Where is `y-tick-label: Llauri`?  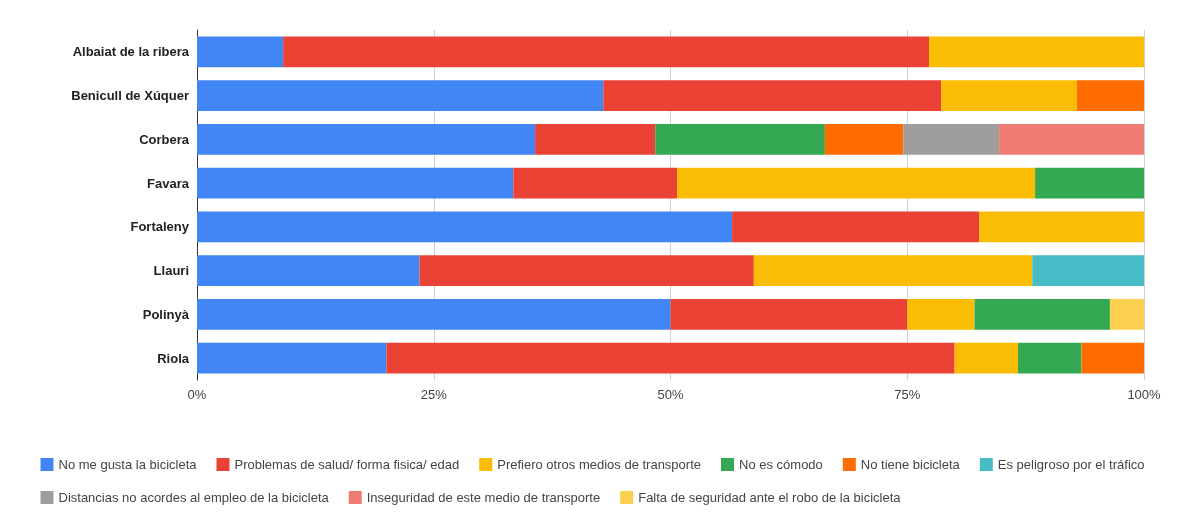 y-tick-label: Llauri is located at coordinates (171, 271).